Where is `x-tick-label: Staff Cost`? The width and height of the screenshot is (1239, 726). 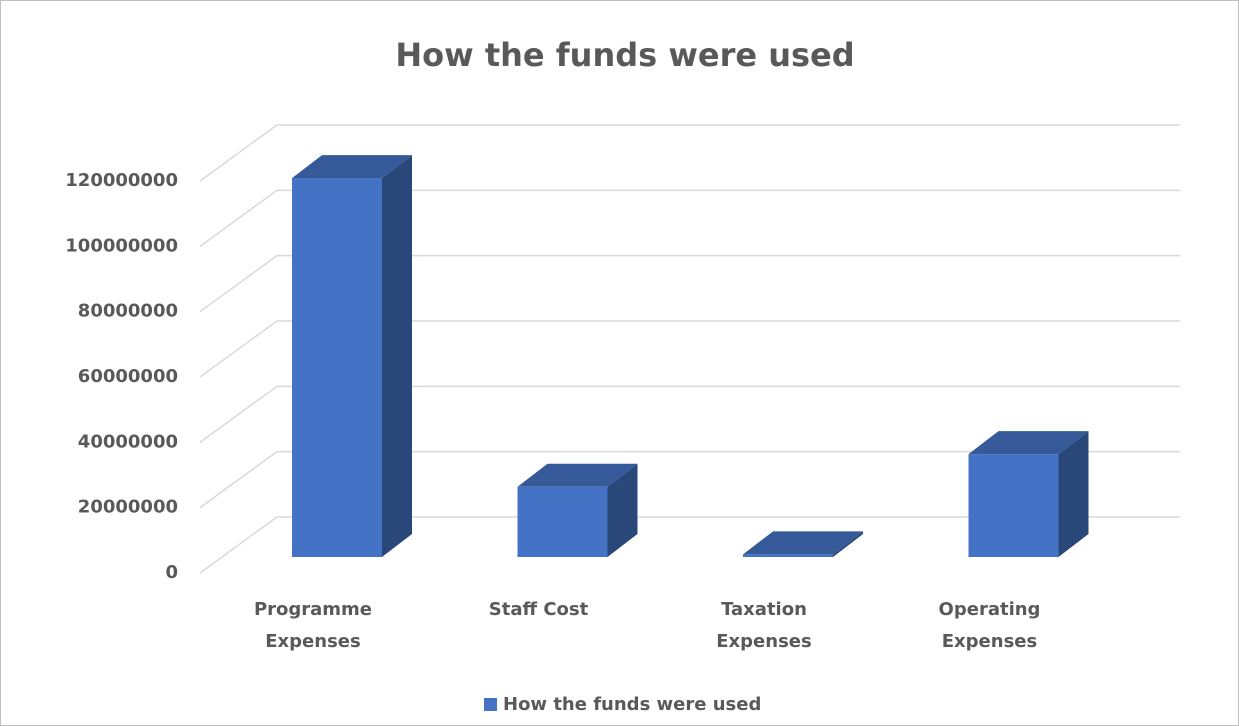
x-tick-label: Staff Cost is located at coordinates (538, 609).